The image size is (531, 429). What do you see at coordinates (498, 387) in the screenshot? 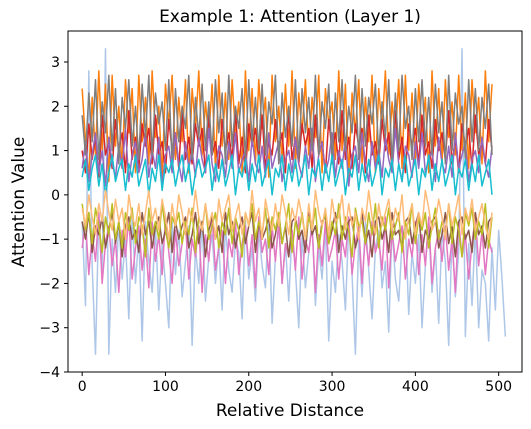
I see `x-tick-label: 500` at bounding box center [498, 387].